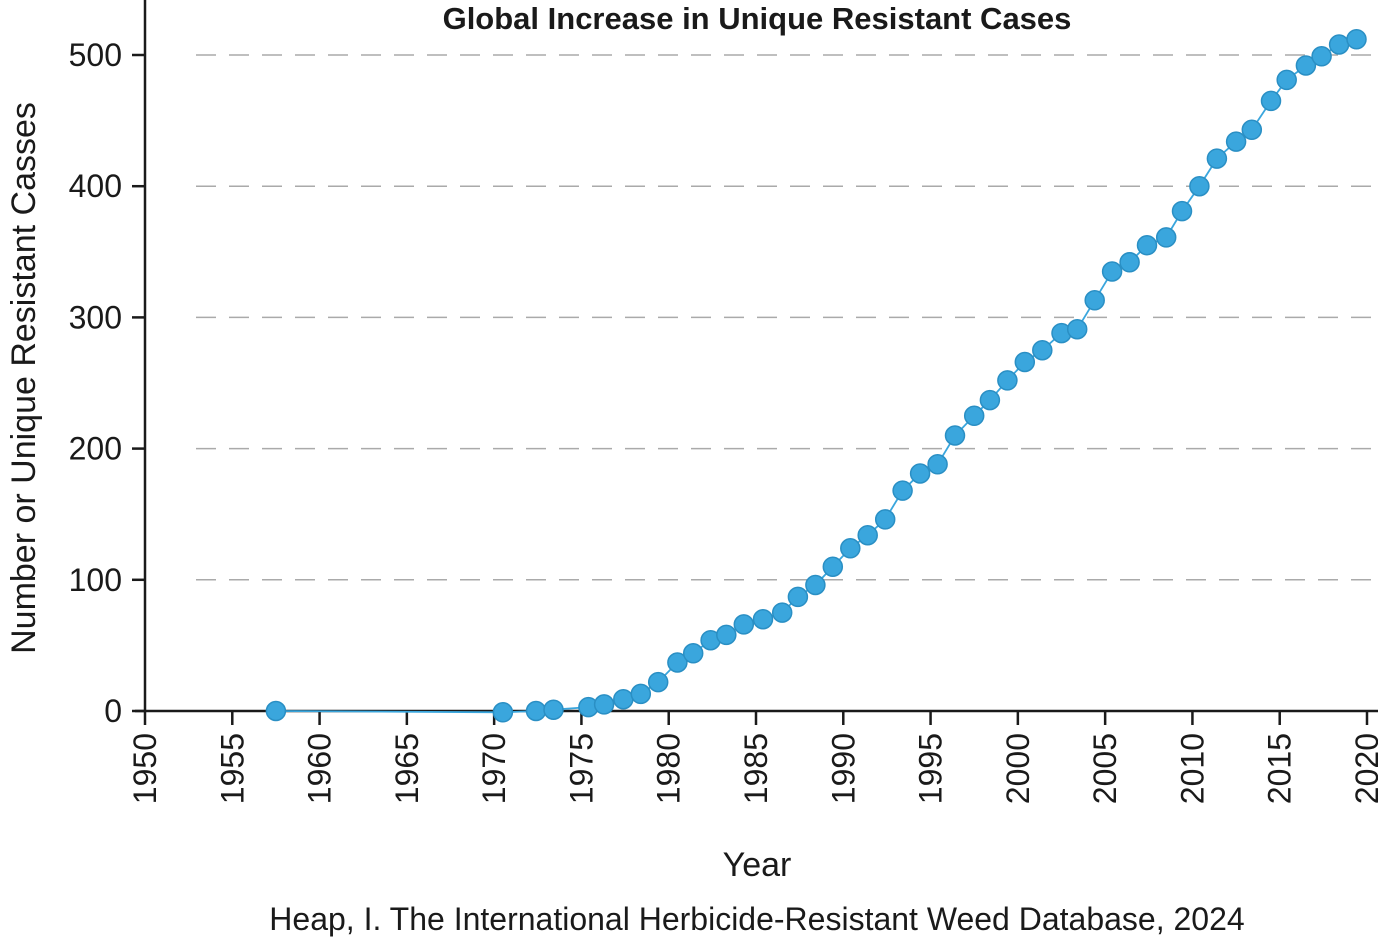  What do you see at coordinates (232, 768) in the screenshot?
I see `x-tick-label: 1955` at bounding box center [232, 768].